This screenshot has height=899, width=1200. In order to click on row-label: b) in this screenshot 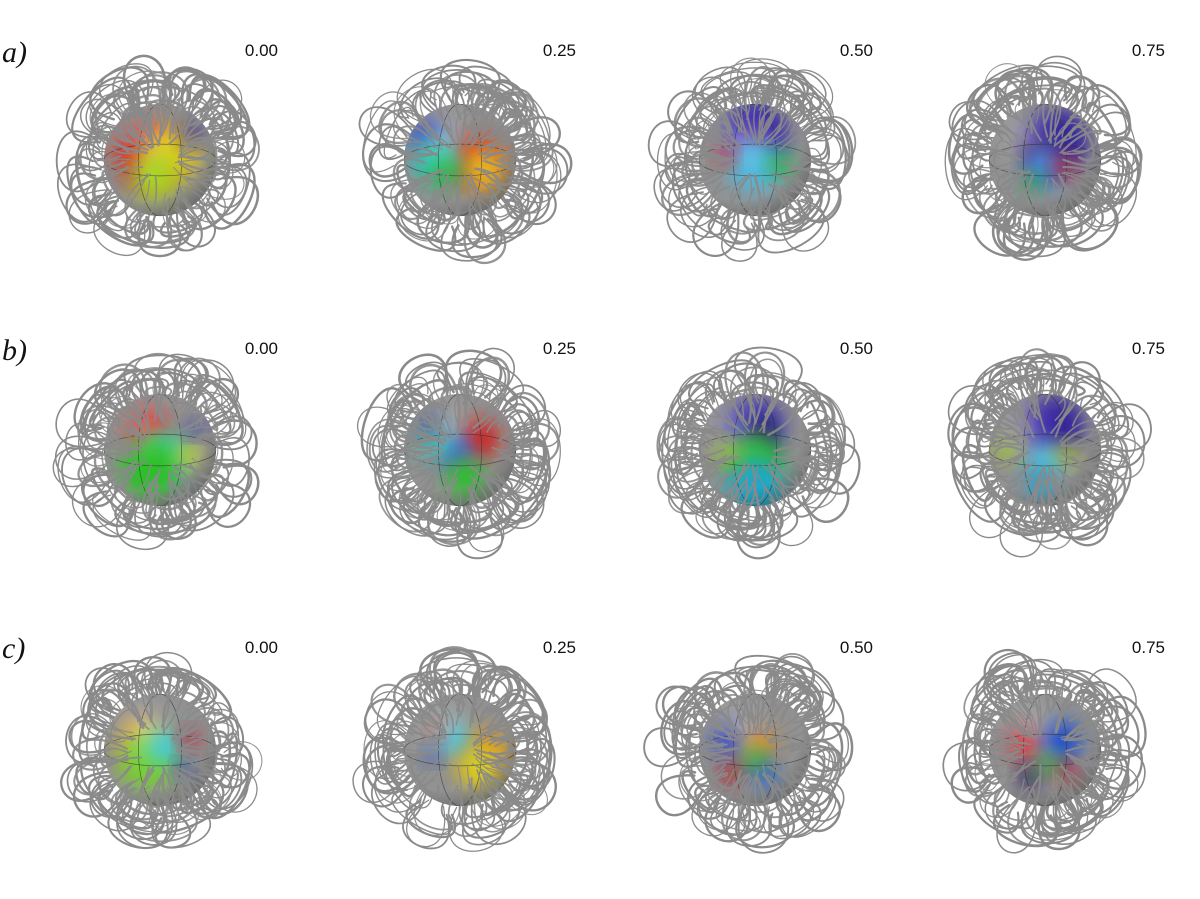, I will do `click(14, 350)`.